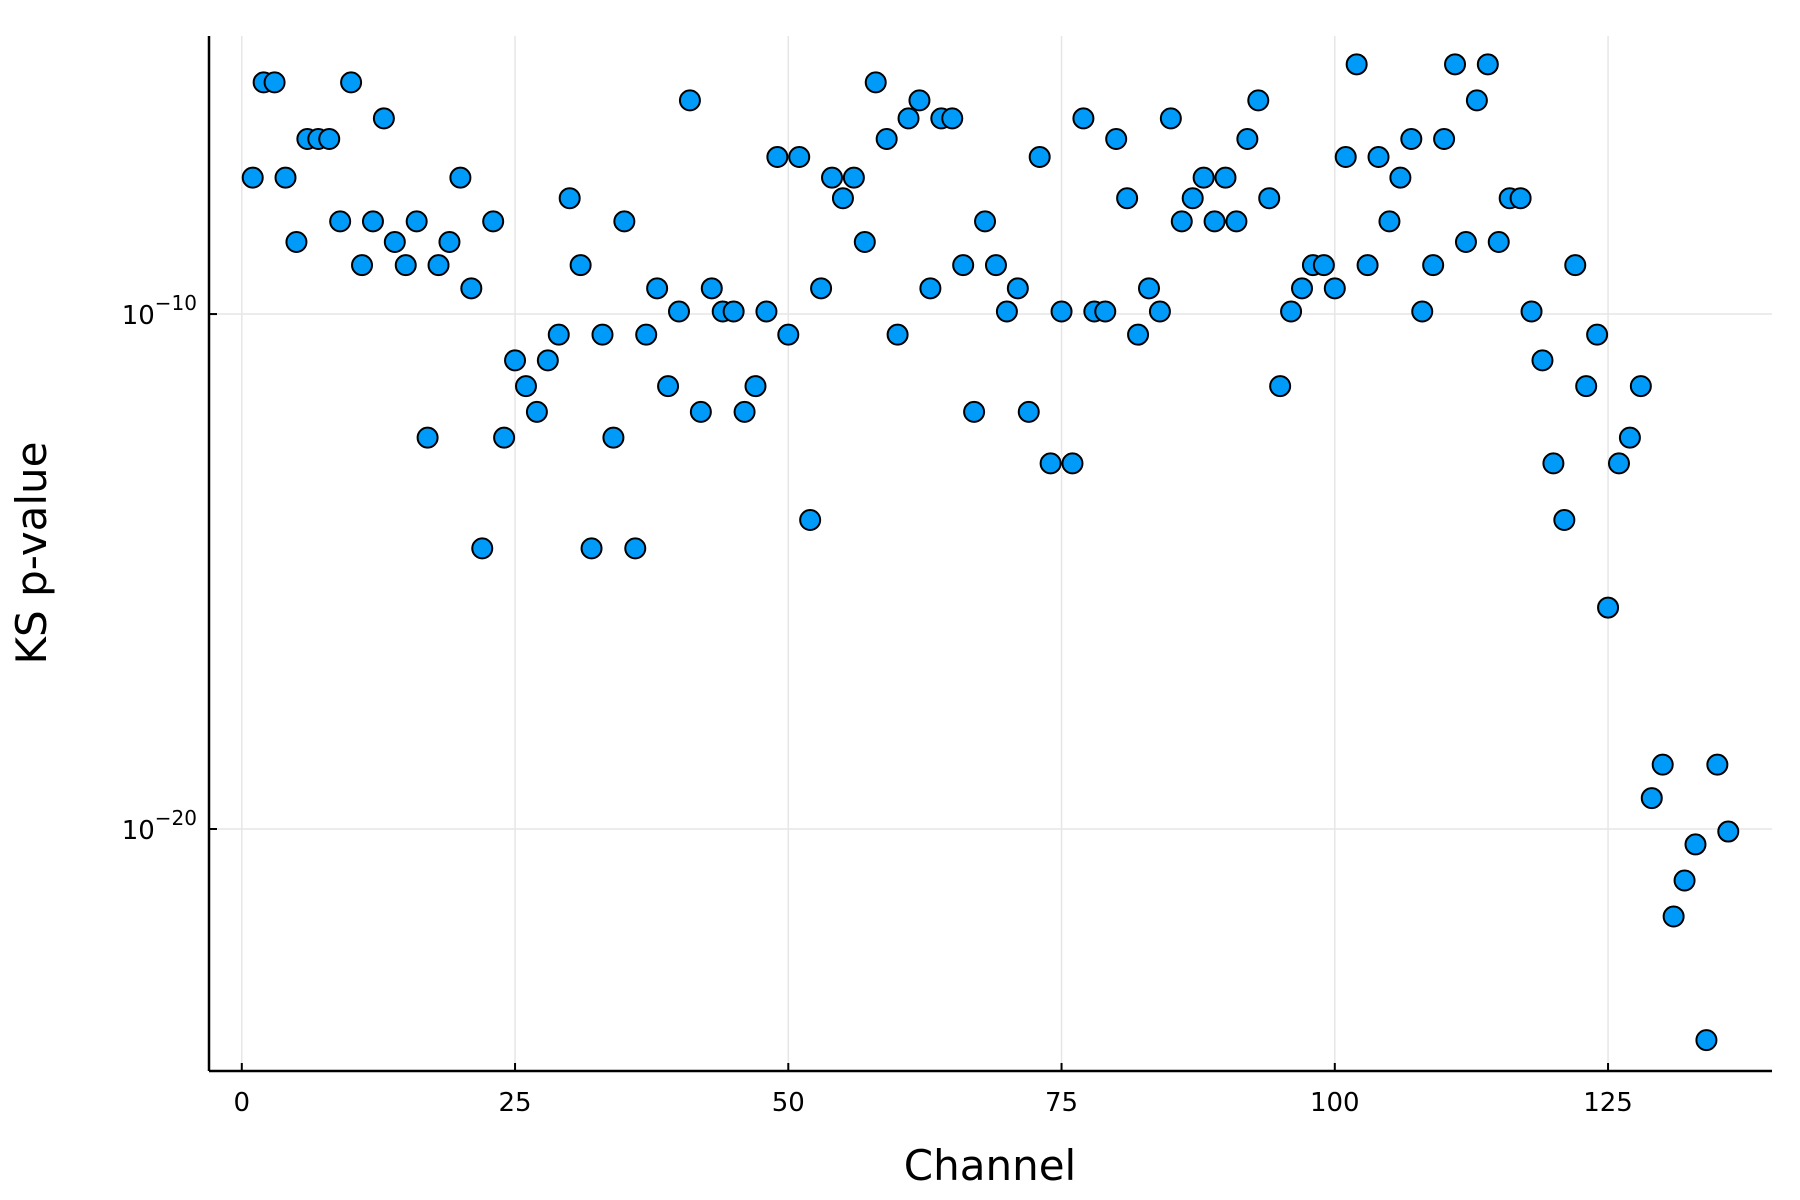  I want to click on x-tick-label: 75, so click(1061, 1103).